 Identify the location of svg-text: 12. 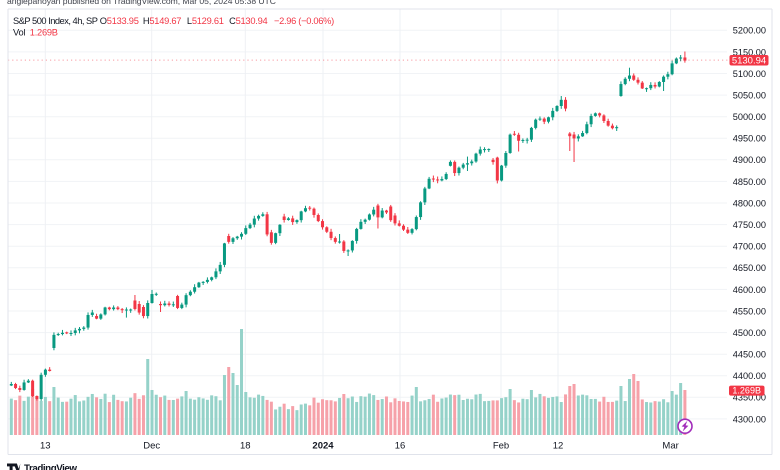
(558, 445).